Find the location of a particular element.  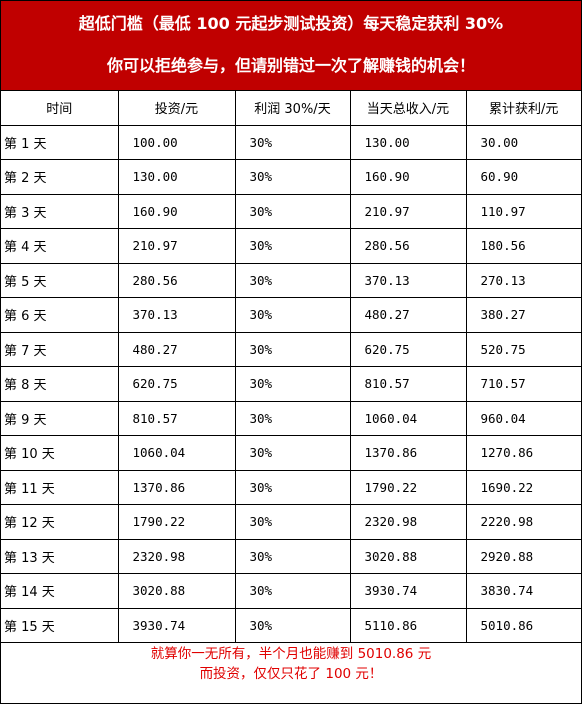

day-cell: 第 11 天 is located at coordinates (60, 487).